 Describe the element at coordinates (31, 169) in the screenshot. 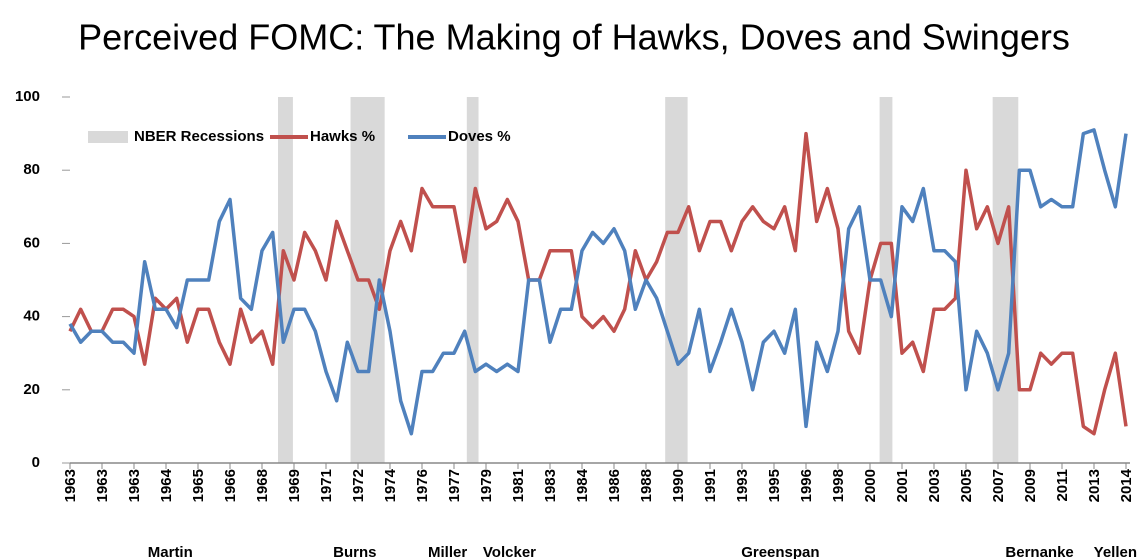

I see `y-tick-label: 80` at that location.